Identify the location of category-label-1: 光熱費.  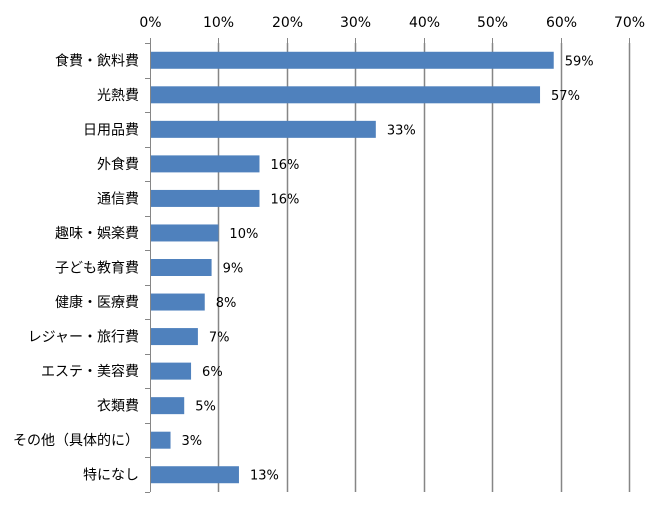
(118, 96).